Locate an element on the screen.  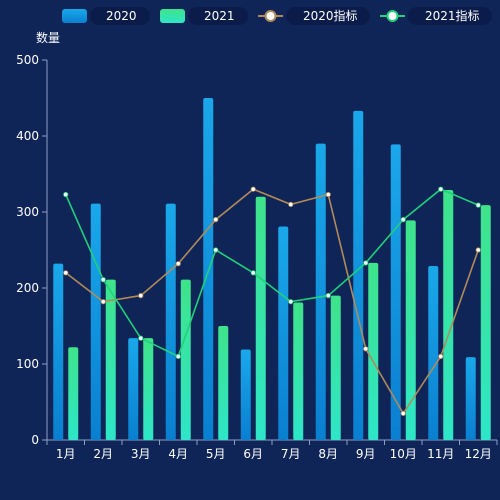
legend-label: 2021 is located at coordinates (219, 16).